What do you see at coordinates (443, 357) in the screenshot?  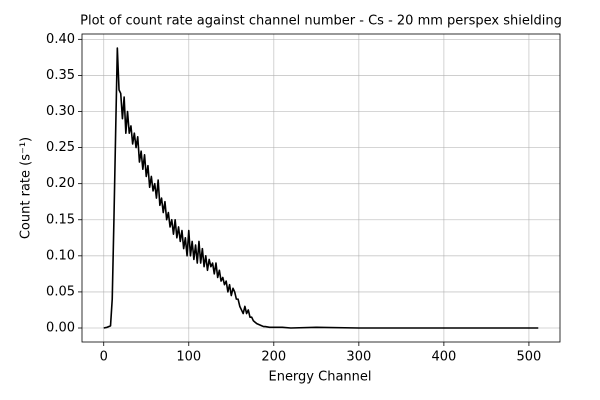 I see `x-tick-label: 400` at bounding box center [443, 357].